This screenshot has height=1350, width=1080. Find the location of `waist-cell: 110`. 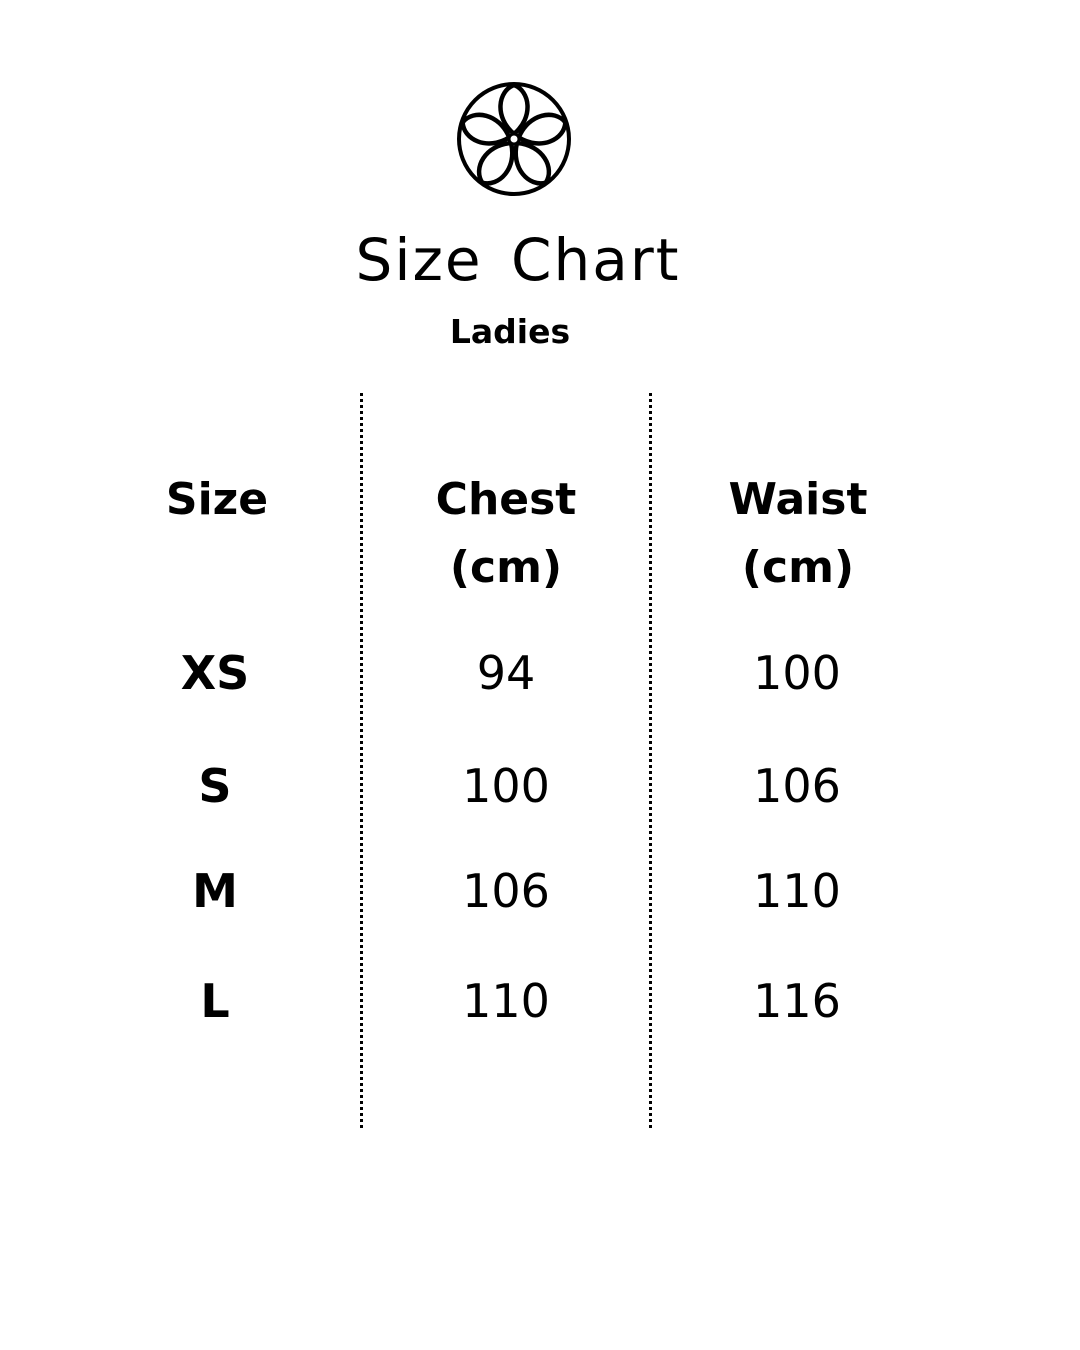

waist-cell: 110 is located at coordinates (797, 891).